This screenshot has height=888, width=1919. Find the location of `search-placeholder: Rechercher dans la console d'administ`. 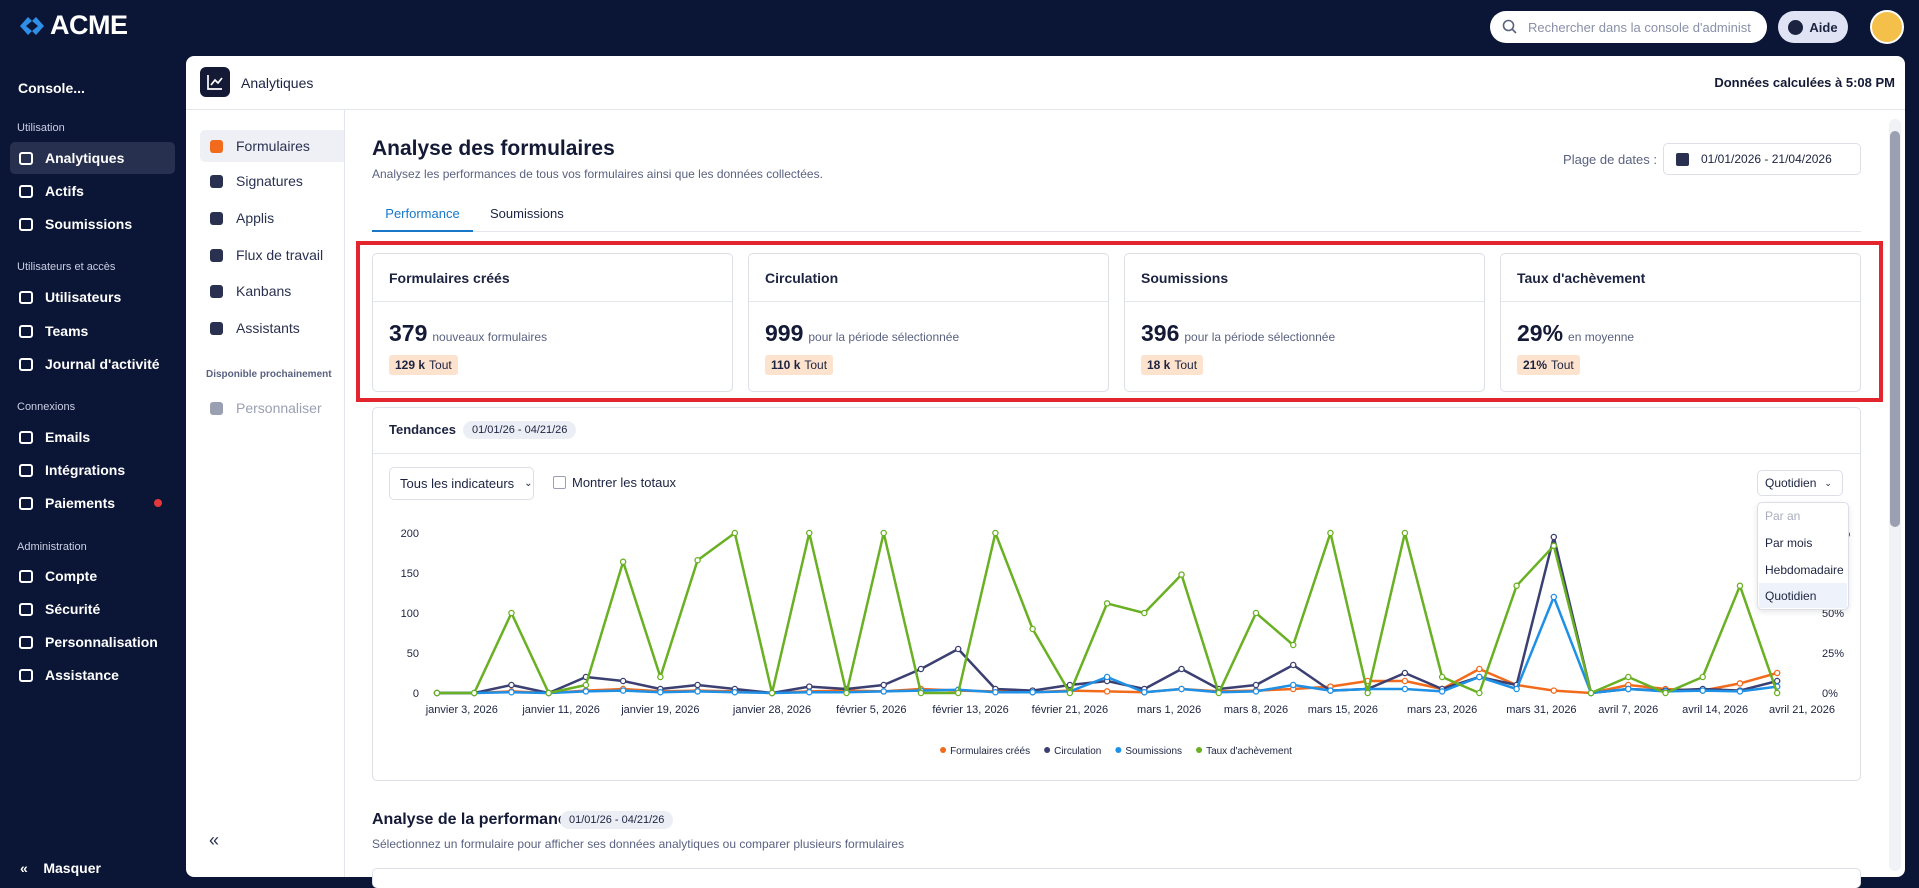

search-placeholder: Rechercher dans la console d'administ is located at coordinates (1639, 27).